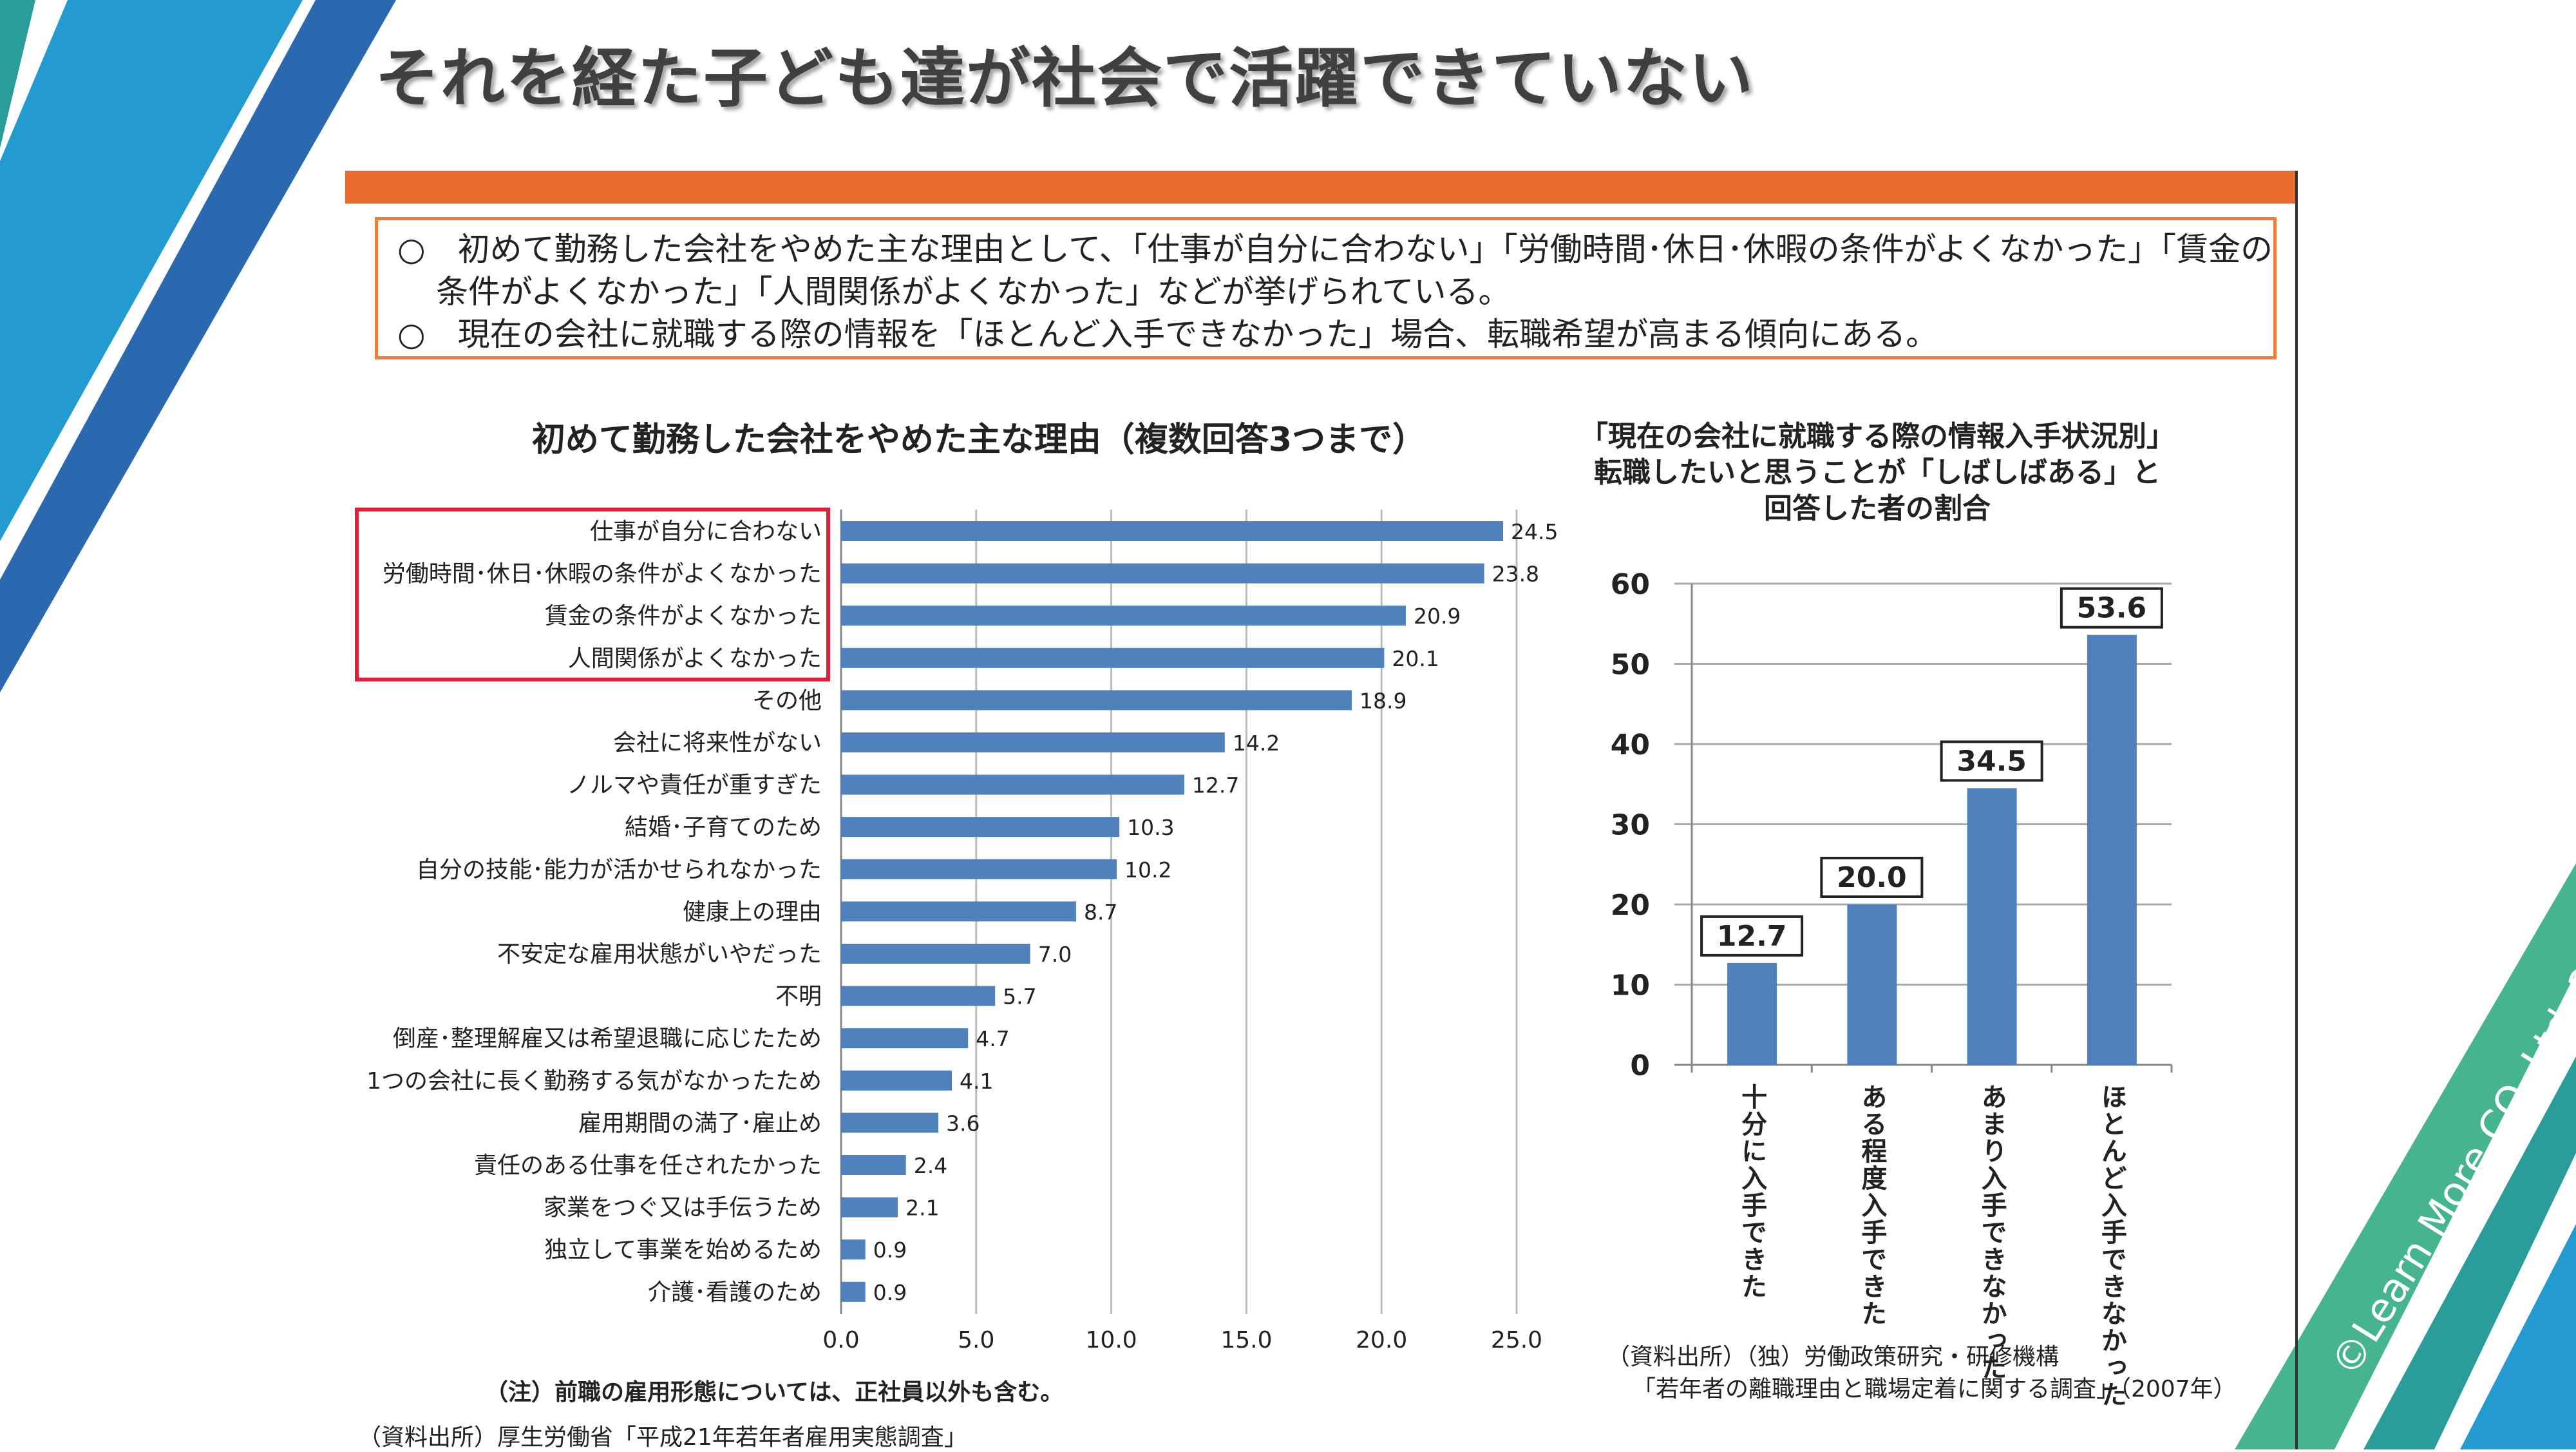 The height and width of the screenshot is (1452, 2576). Describe the element at coordinates (1438, 616) in the screenshot. I see `data-label: 20.9` at that location.